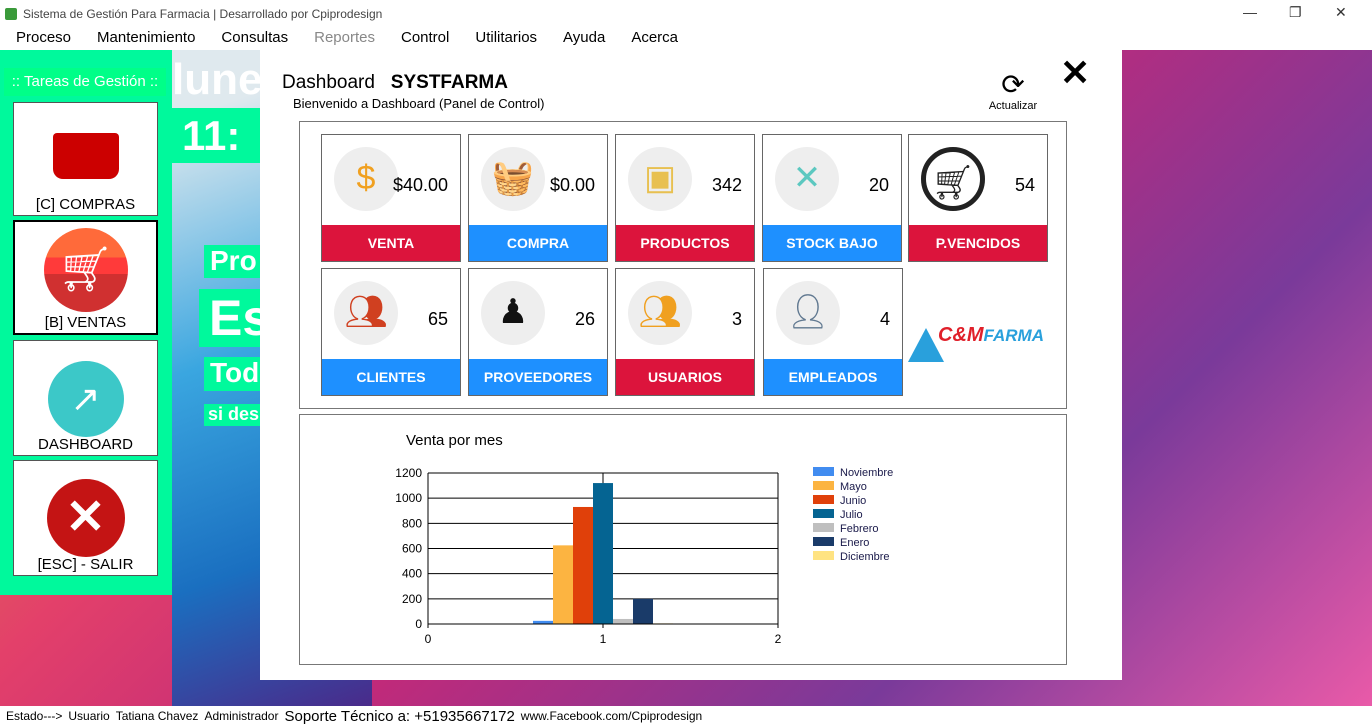  Describe the element at coordinates (146, 37) in the screenshot. I see `menu-mantenimiento: Mantenimiento` at that location.